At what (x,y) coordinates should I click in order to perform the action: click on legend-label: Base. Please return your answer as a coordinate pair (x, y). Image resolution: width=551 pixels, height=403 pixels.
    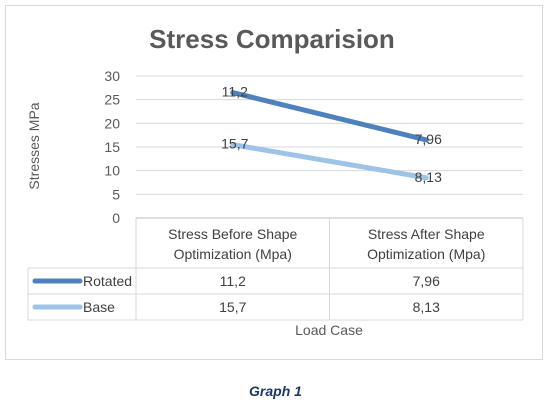
    Looking at the image, I should click on (99, 307).